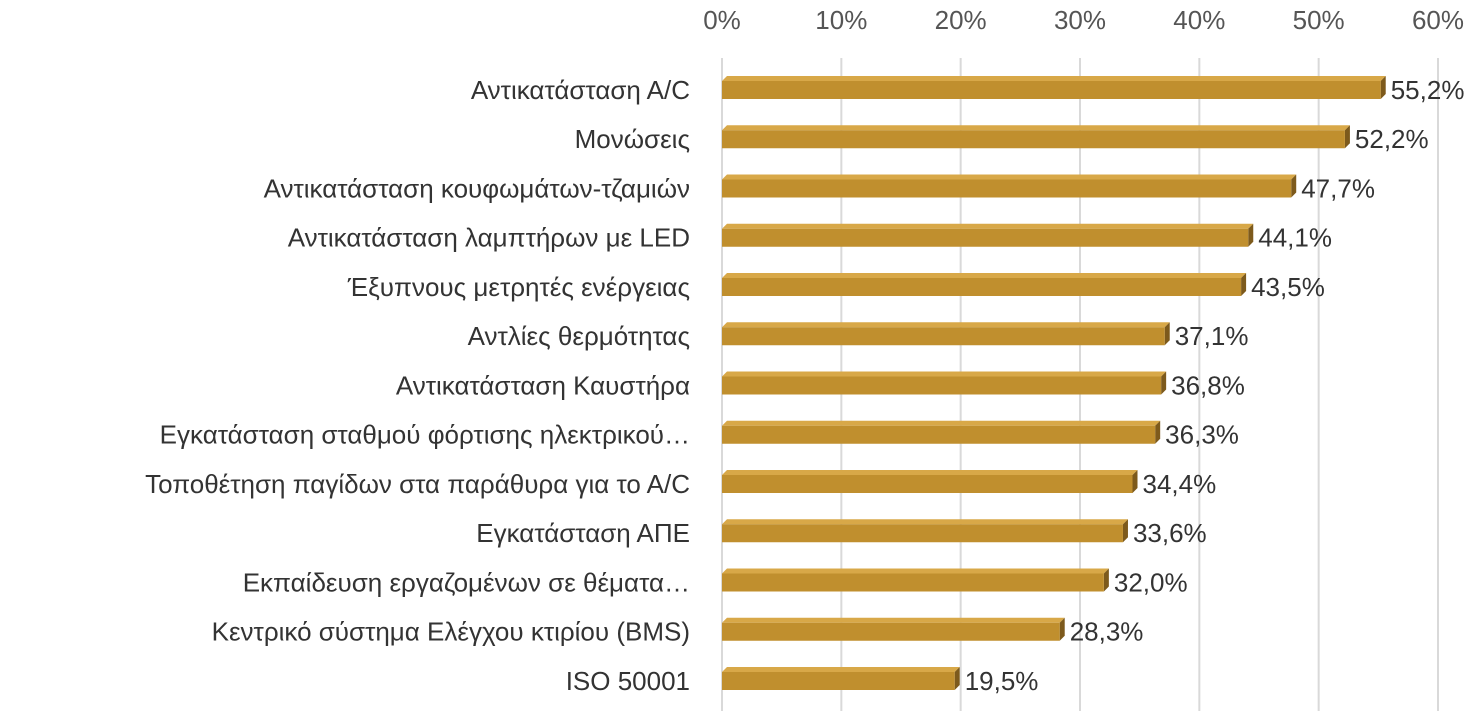  What do you see at coordinates (1428, 90) in the screenshot?
I see `data-label: 55,2%` at bounding box center [1428, 90].